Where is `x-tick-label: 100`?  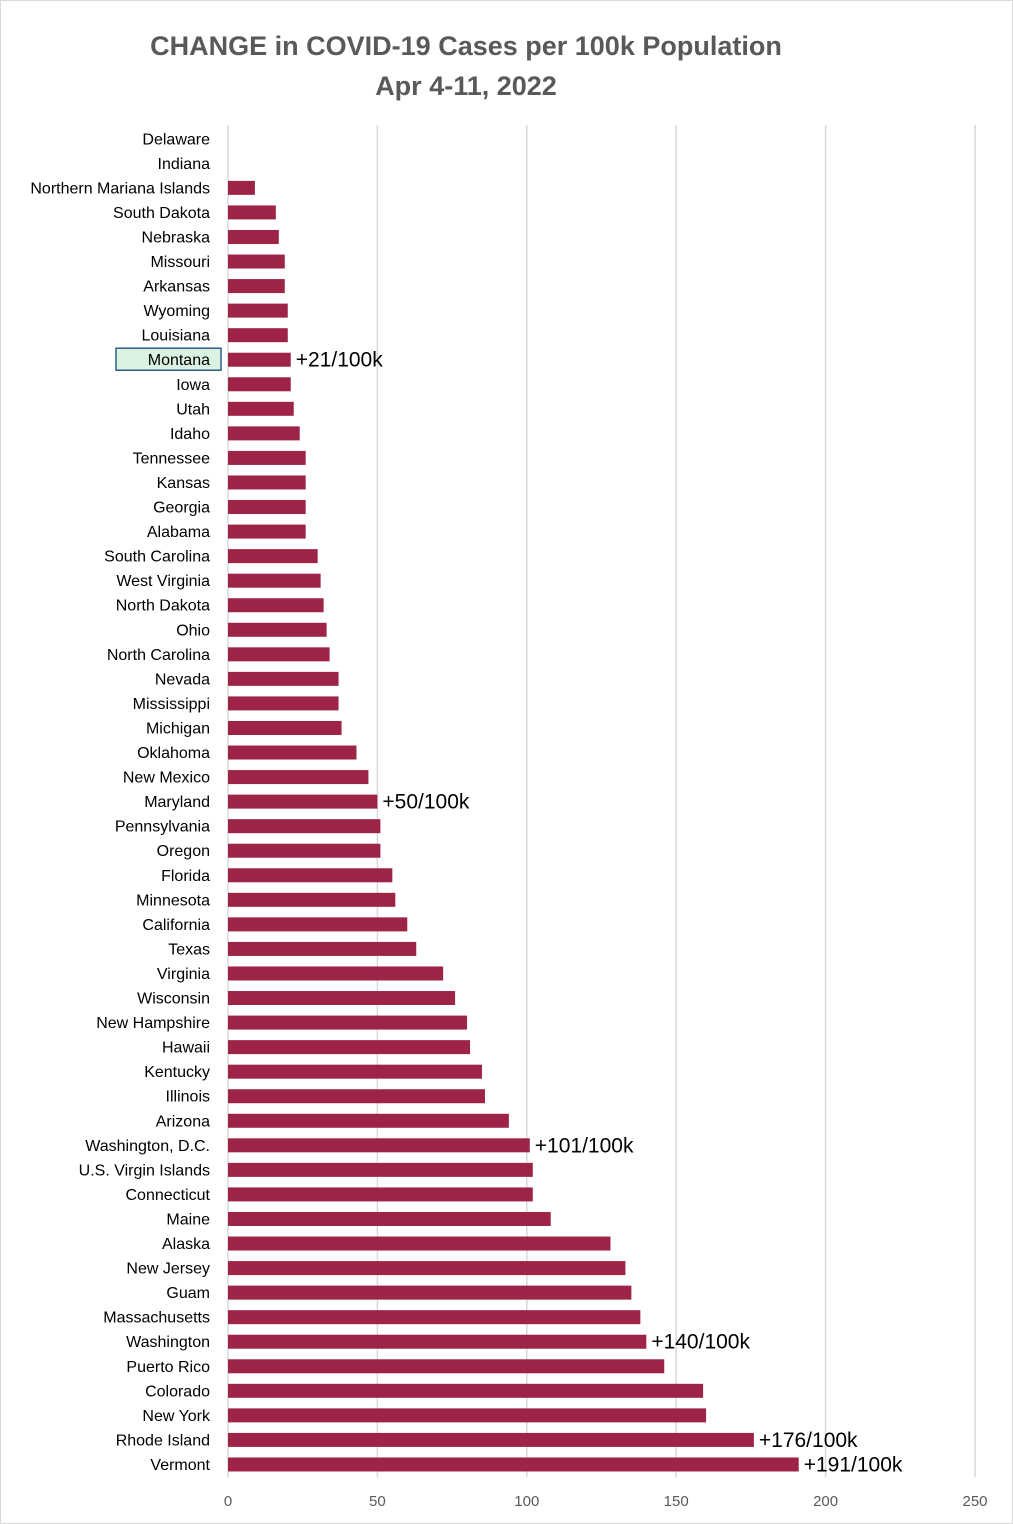
x-tick-label: 100 is located at coordinates (526, 1501).